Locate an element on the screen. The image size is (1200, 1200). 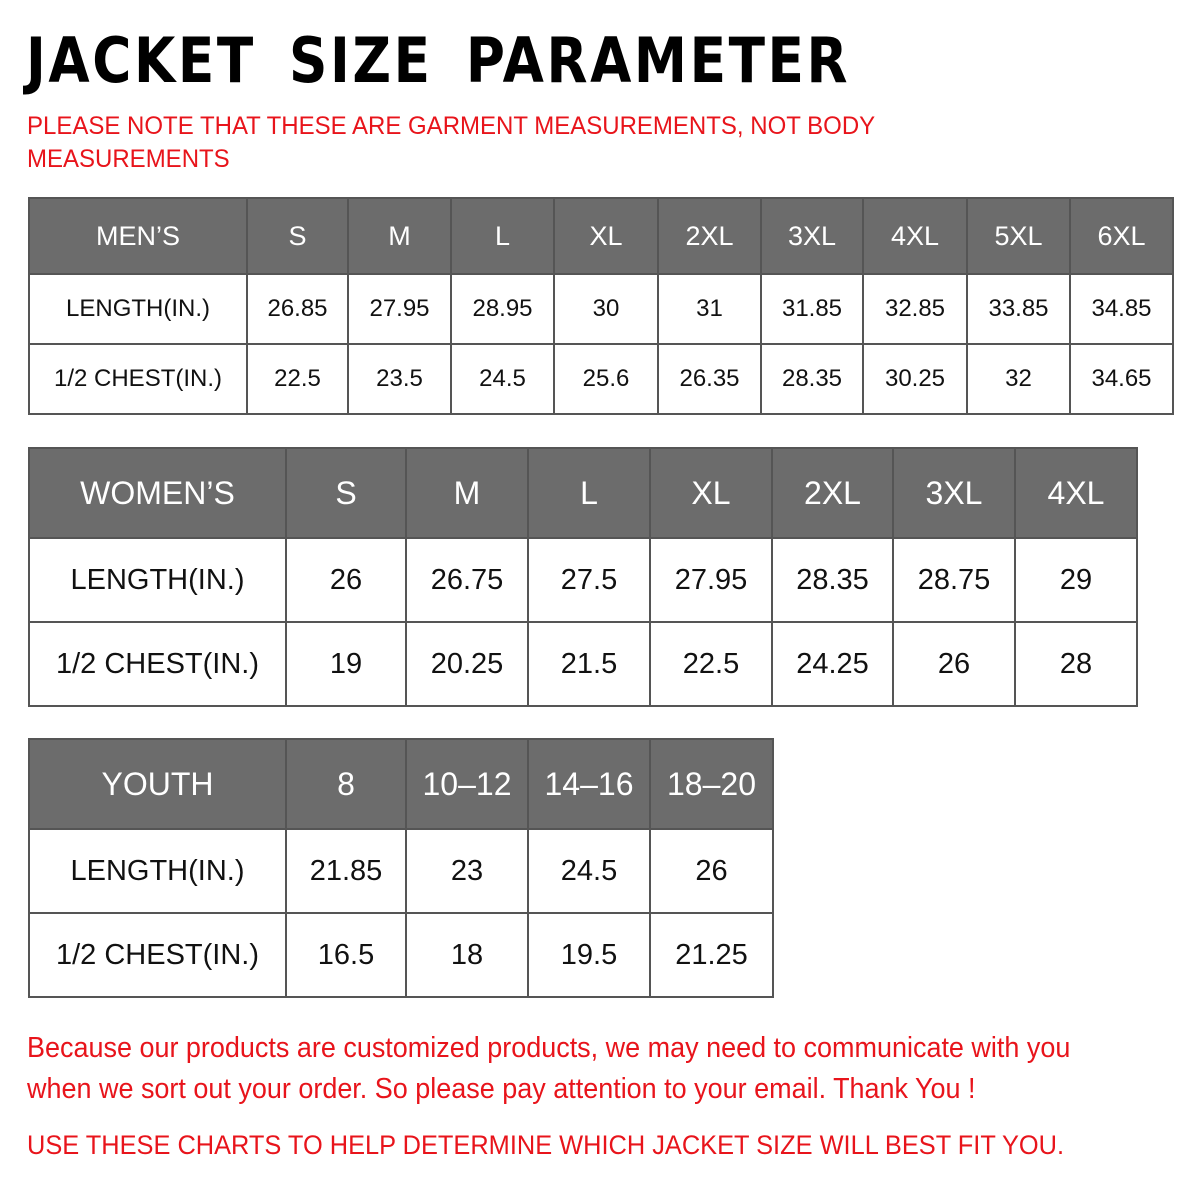
measurement-value: 21.25 is located at coordinates (711, 955).